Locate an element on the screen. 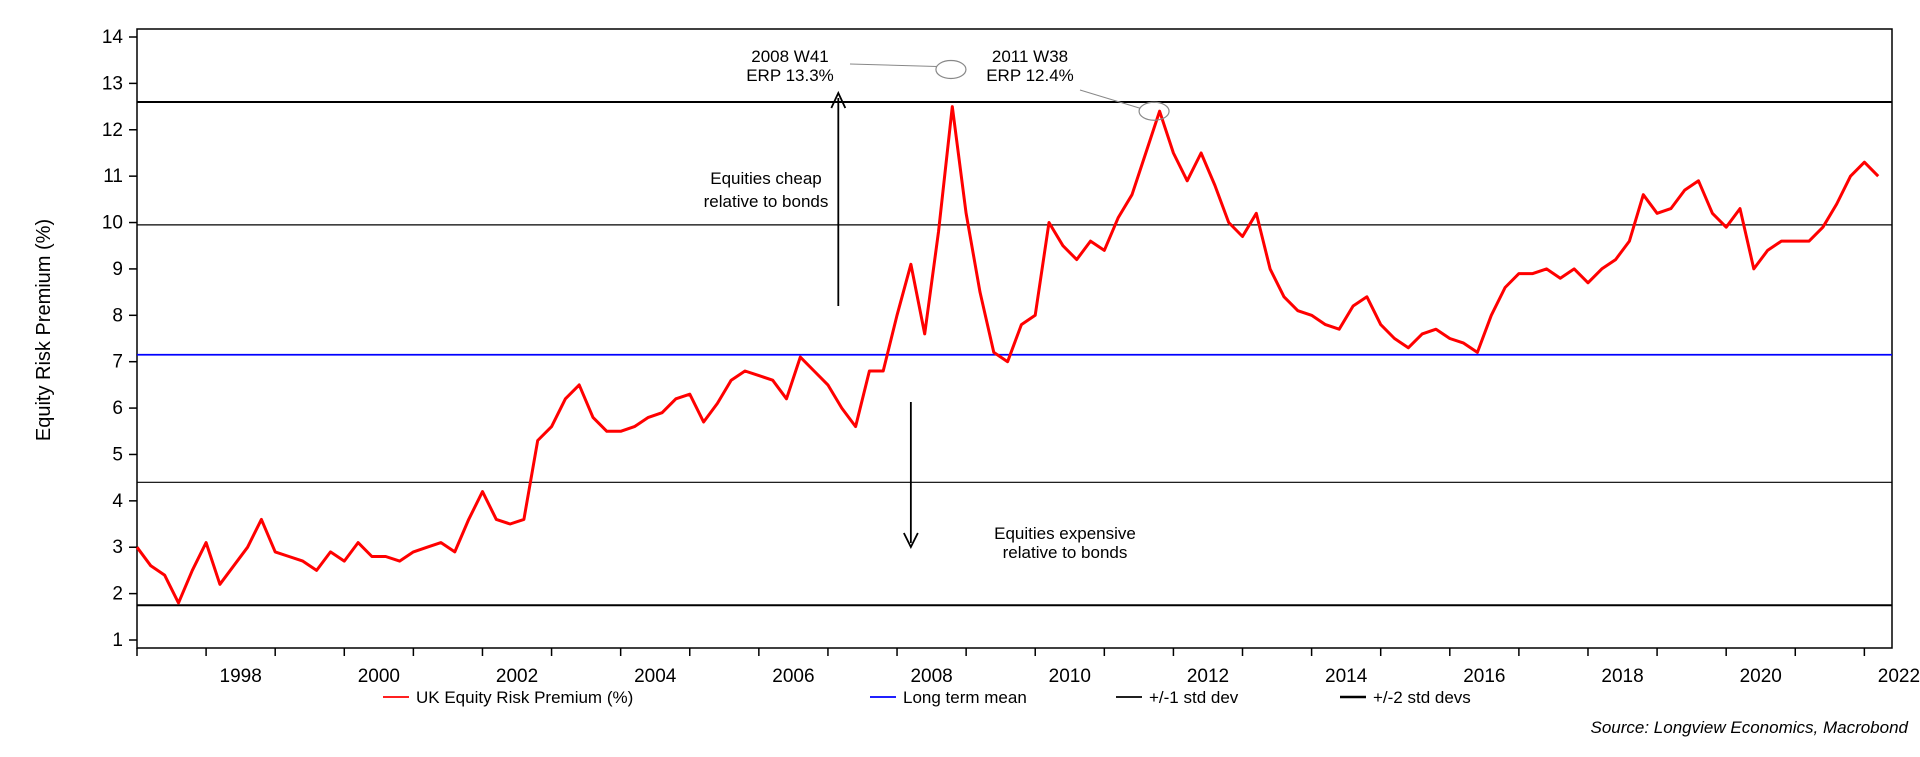 Image resolution: width=1920 pixels, height=757 pixels. y-tick-label: 5 is located at coordinates (117, 454).